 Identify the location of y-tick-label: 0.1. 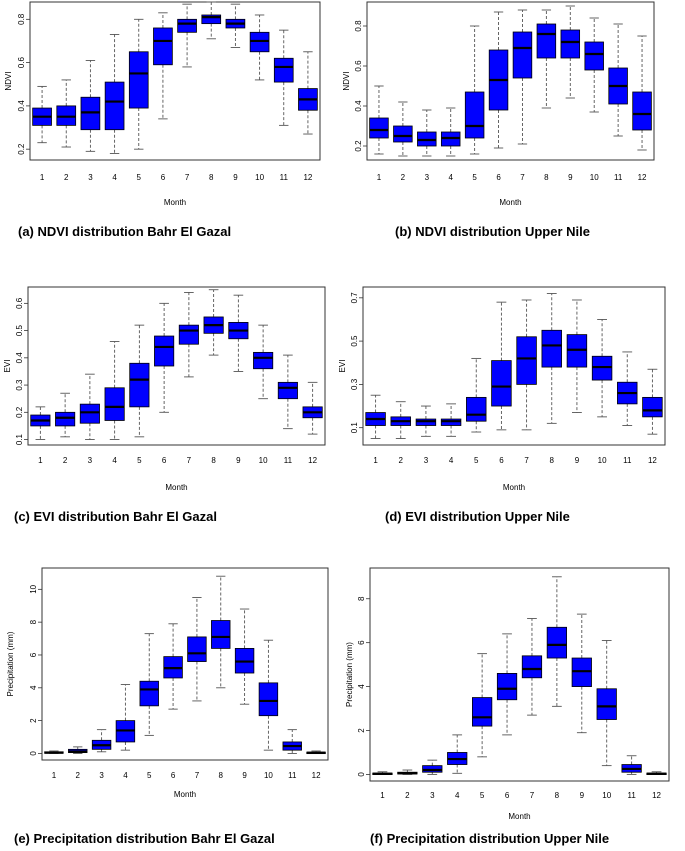
(354, 428).